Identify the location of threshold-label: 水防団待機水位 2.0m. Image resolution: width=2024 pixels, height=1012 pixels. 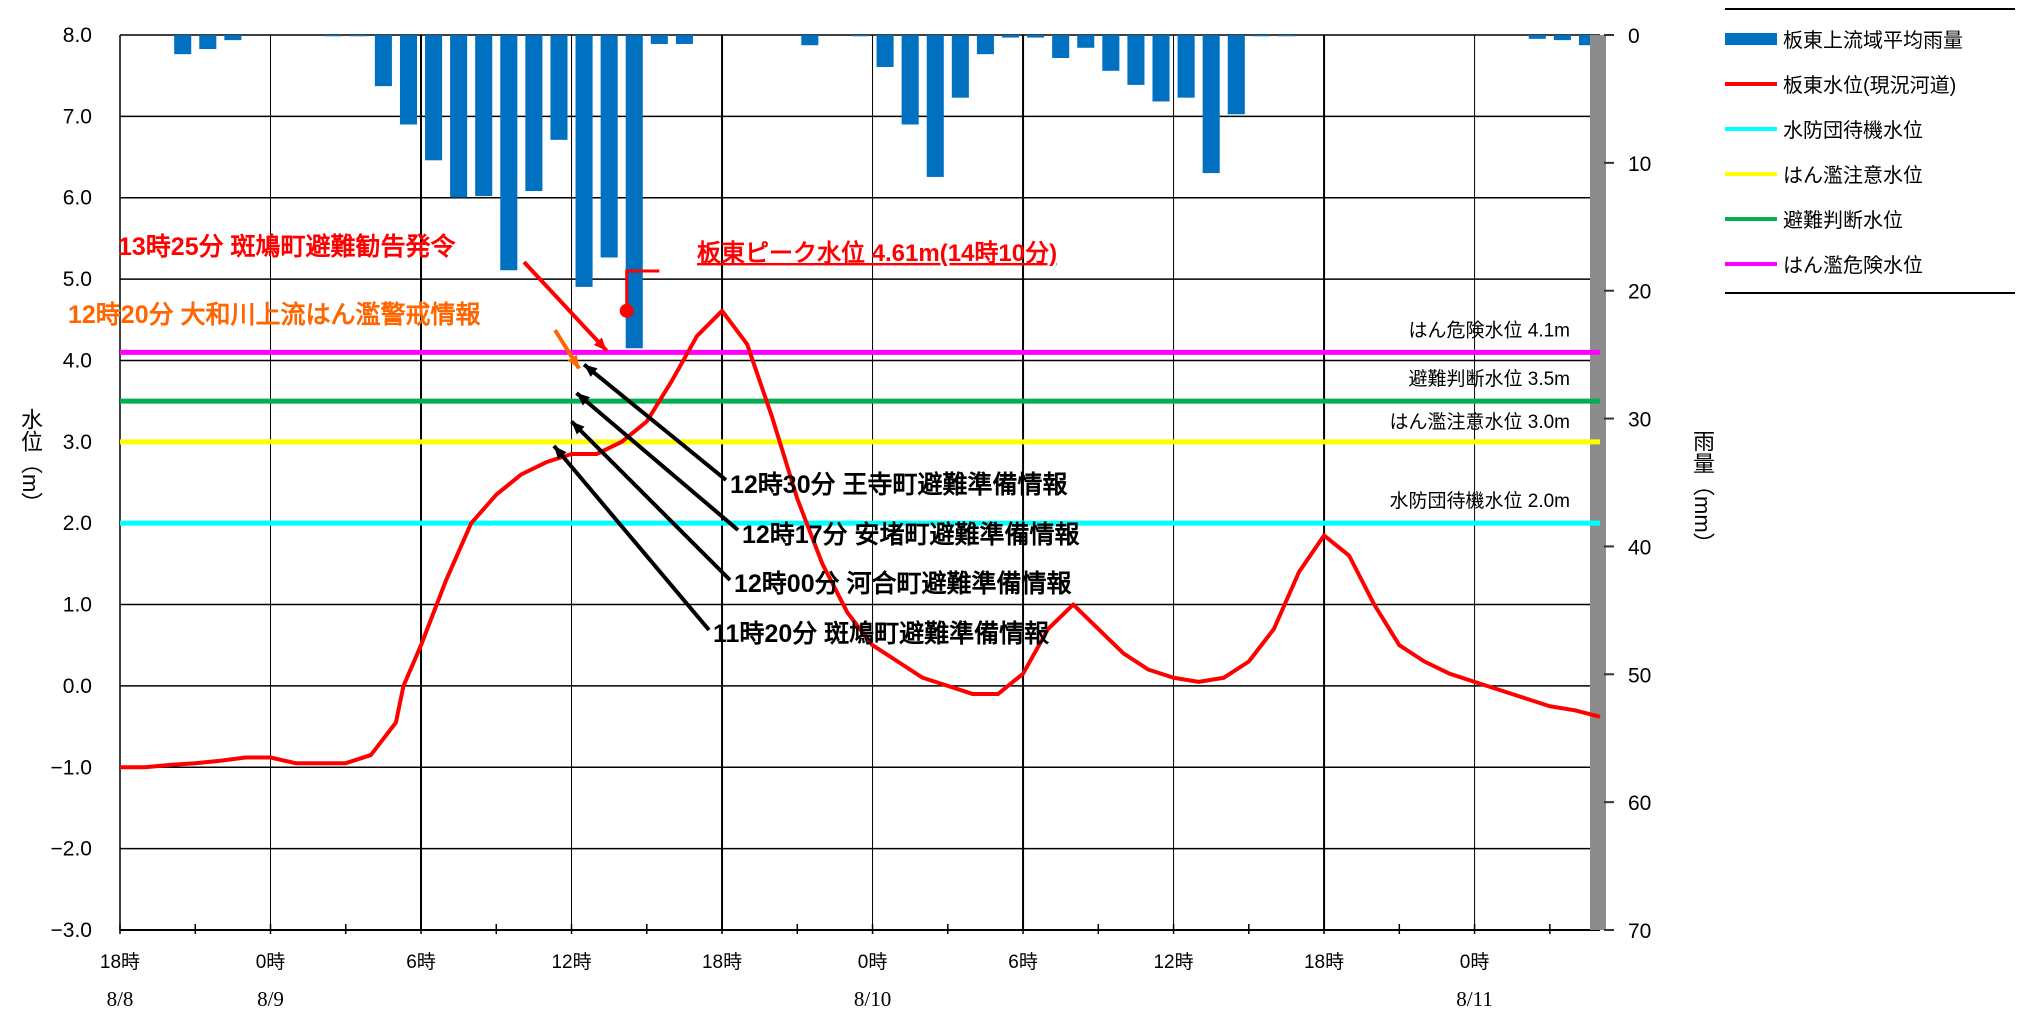
(1479, 501).